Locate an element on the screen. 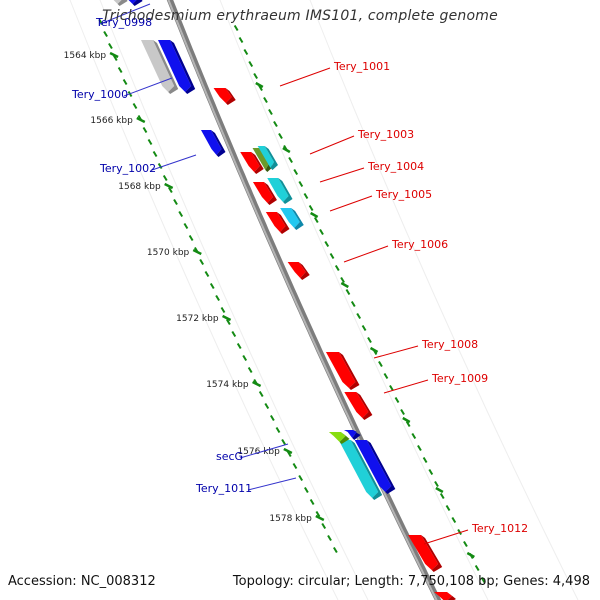 The image size is (600, 600). gene-label-tery-1002: Tery_1002 is located at coordinates (127, 168).